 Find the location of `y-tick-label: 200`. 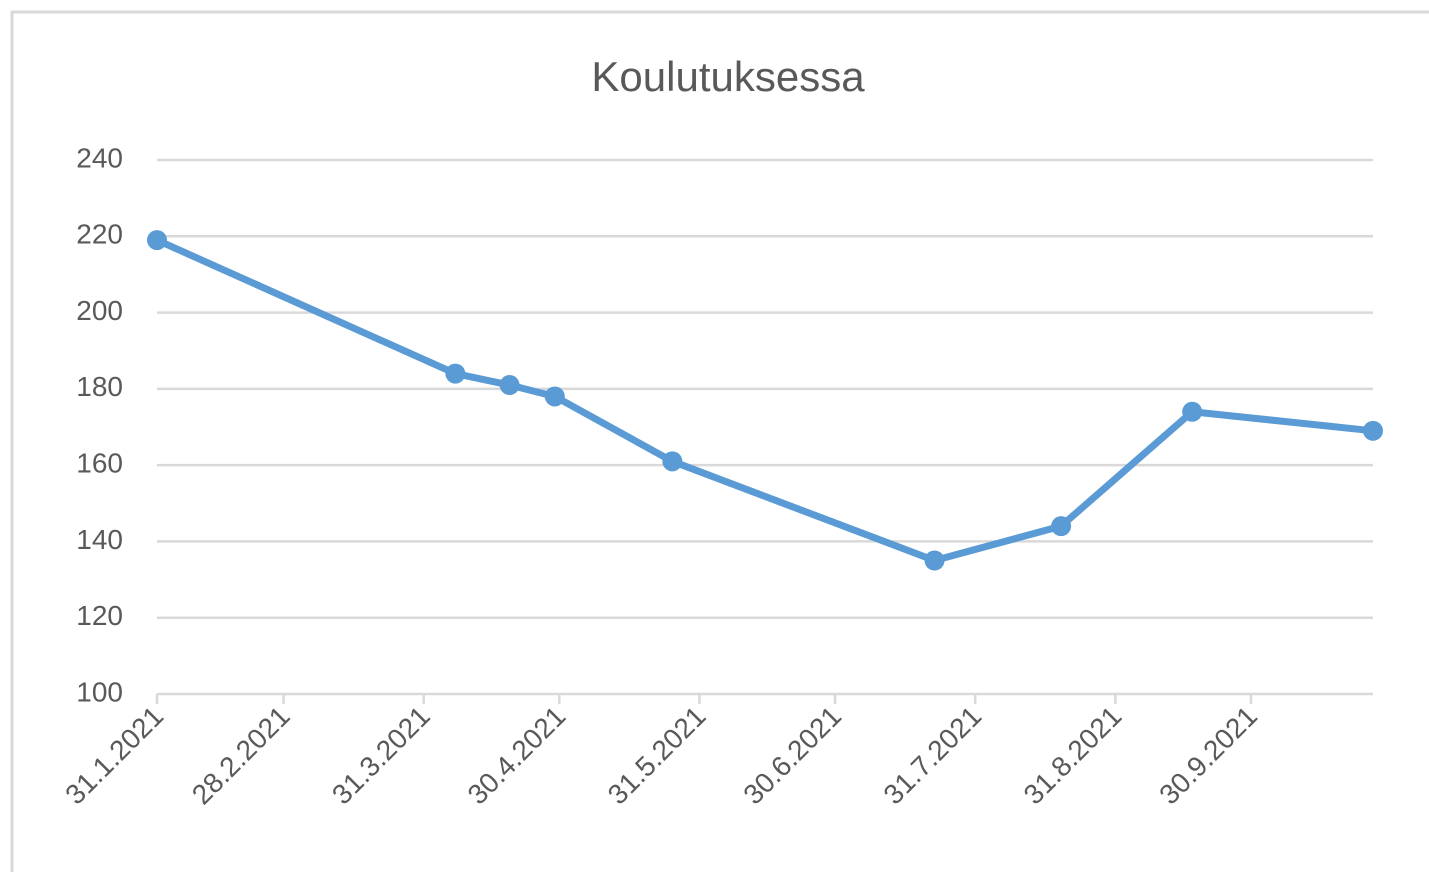

y-tick-label: 200 is located at coordinates (99, 310).